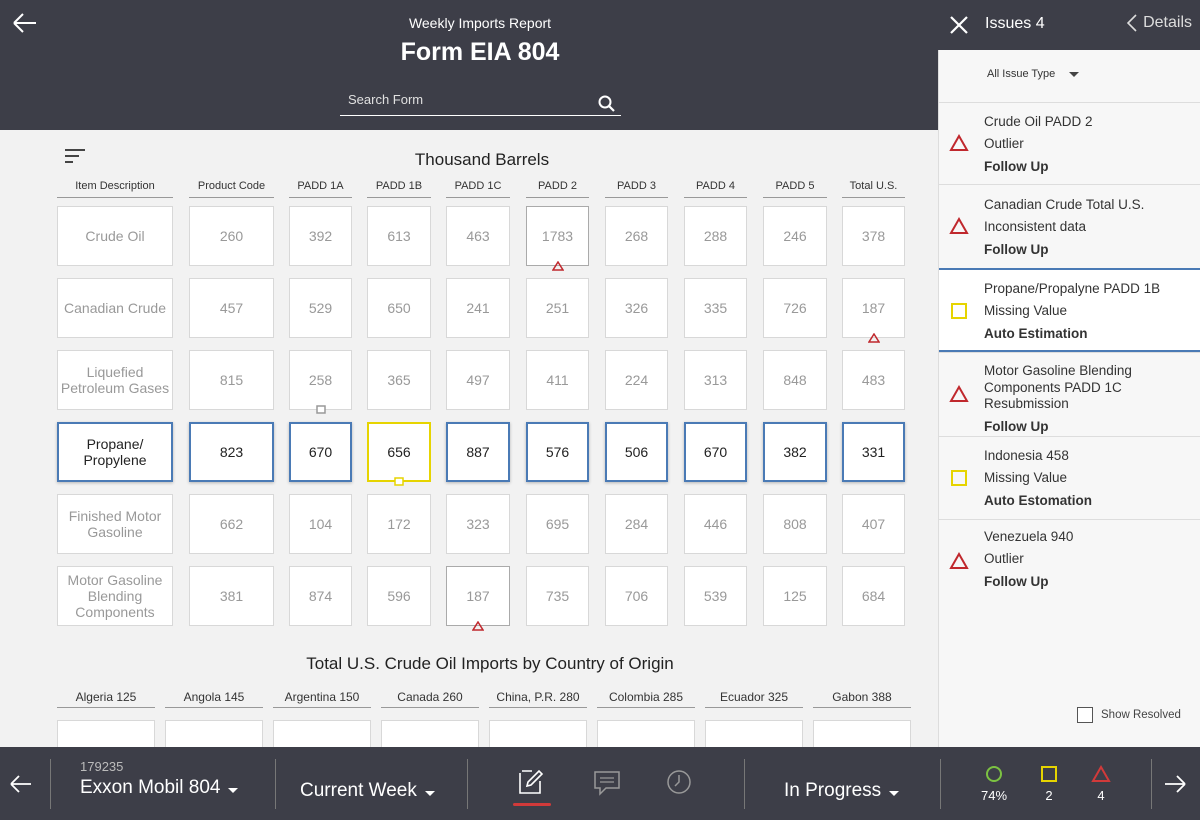  What do you see at coordinates (231, 236) in the screenshot?
I see `value-cell: 260` at bounding box center [231, 236].